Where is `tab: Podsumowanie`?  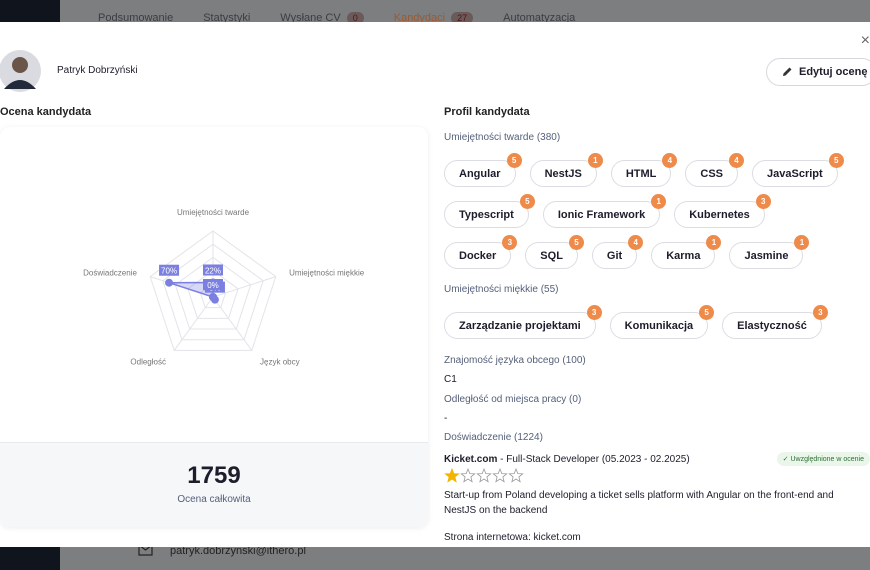
tab: Podsumowanie is located at coordinates (135, 18).